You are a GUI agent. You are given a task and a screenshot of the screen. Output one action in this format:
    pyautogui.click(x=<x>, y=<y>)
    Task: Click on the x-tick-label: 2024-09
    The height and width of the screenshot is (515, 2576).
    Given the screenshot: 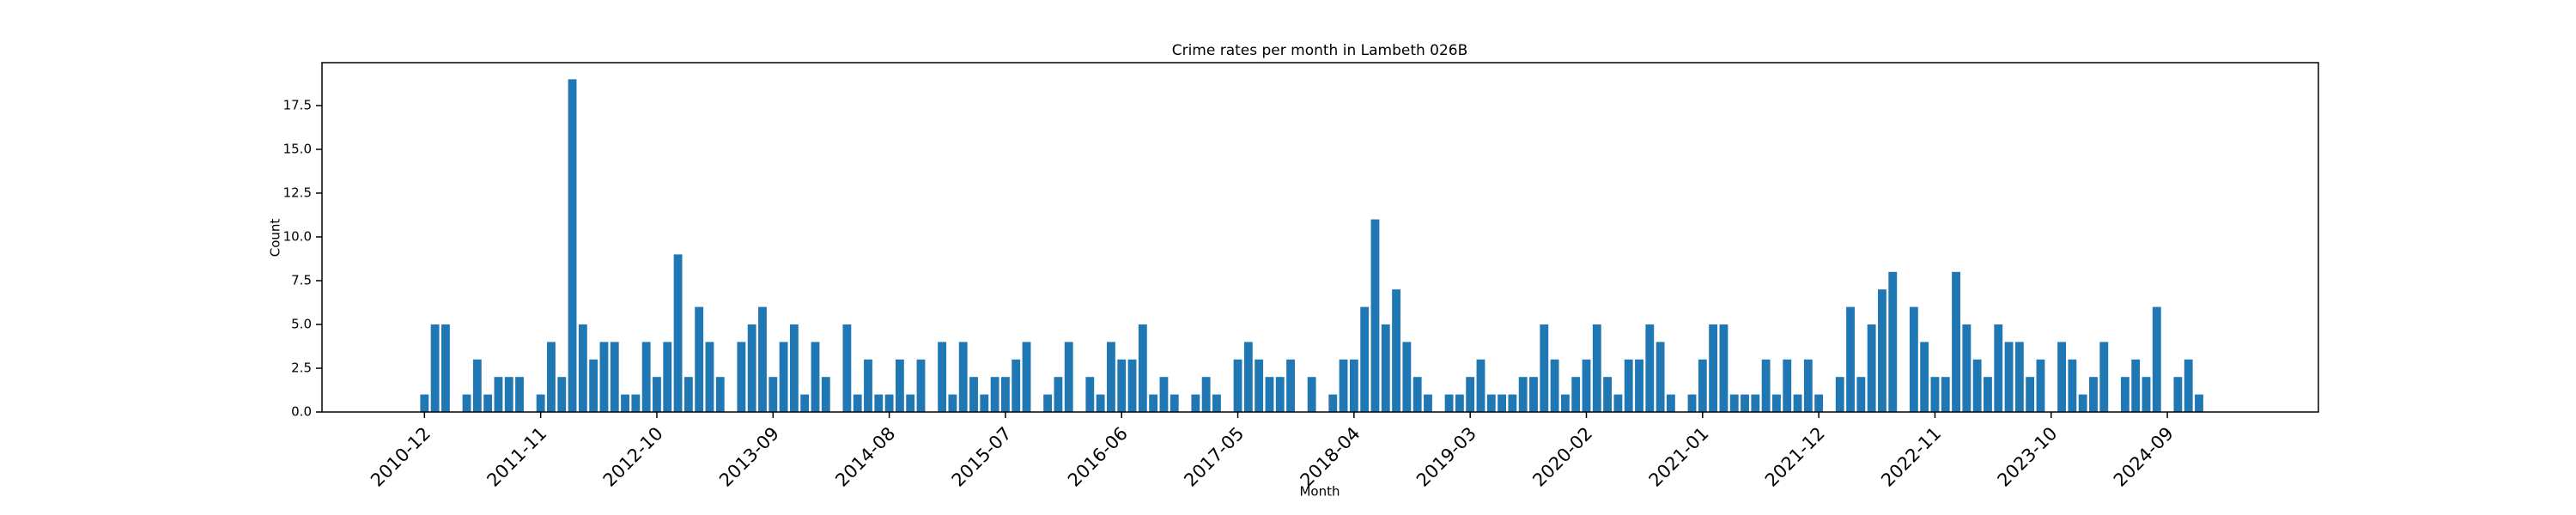 What is the action you would take?
    pyautogui.click(x=2144, y=457)
    